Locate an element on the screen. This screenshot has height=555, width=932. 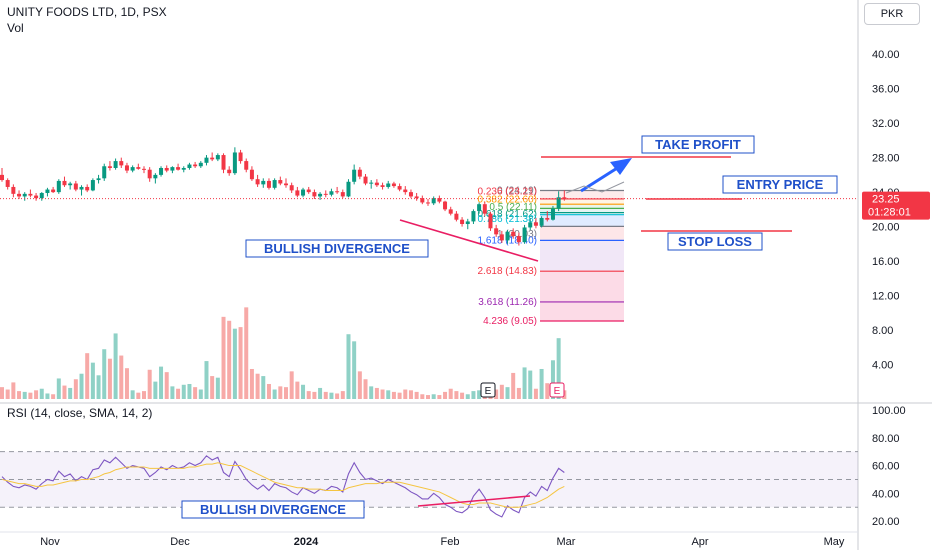
fib-level-label: 0 (24.19) is located at coordinates (517, 190).